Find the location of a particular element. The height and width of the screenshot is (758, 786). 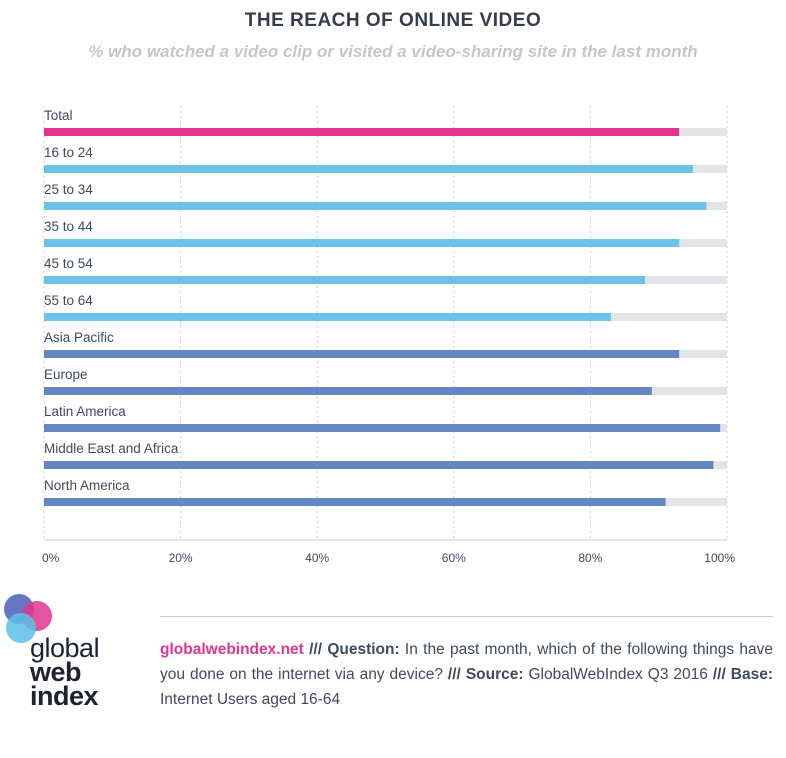

logo-word-index: index is located at coordinates (64, 696).